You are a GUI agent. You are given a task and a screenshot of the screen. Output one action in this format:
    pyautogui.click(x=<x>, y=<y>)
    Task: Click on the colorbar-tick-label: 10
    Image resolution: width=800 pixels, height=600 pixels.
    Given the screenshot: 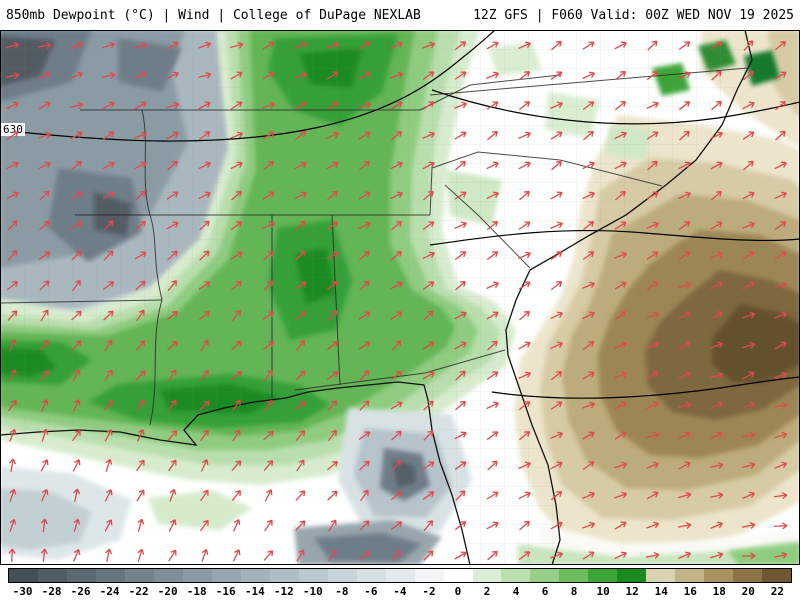 What is the action you would take?
    pyautogui.click(x=603, y=591)
    